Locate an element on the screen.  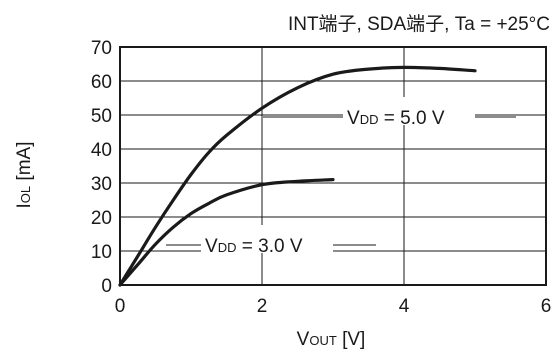
x-tick-label: 6 is located at coordinates (546, 306).